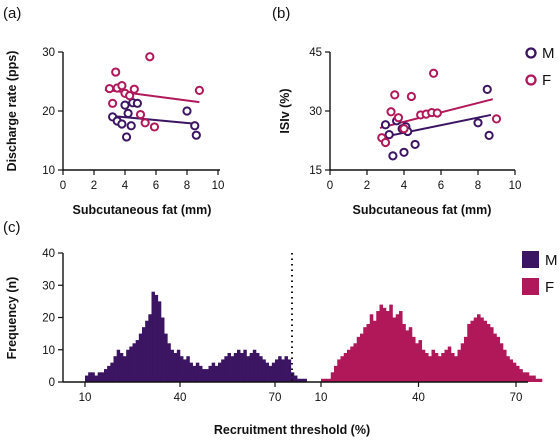 The height and width of the screenshot is (442, 560). Describe the element at coordinates (531, 80) in the screenshot. I see `legend-top-marker-F` at that location.